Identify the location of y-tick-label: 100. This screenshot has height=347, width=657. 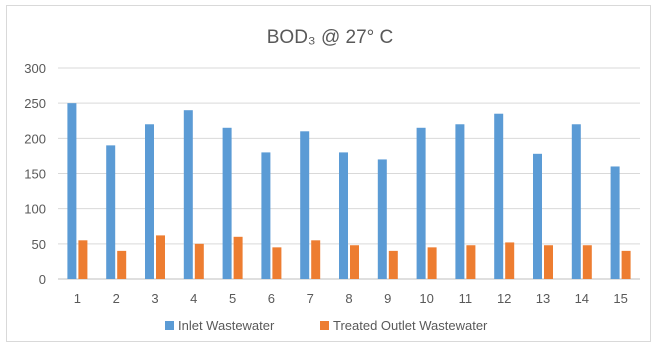
(35, 209).